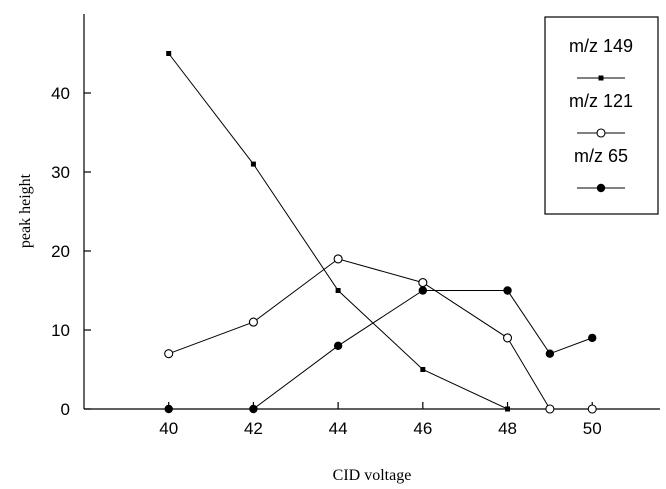 Image resolution: width=666 pixels, height=489 pixels. Describe the element at coordinates (601, 46) in the screenshot. I see `legend-label: m/z 149` at that location.